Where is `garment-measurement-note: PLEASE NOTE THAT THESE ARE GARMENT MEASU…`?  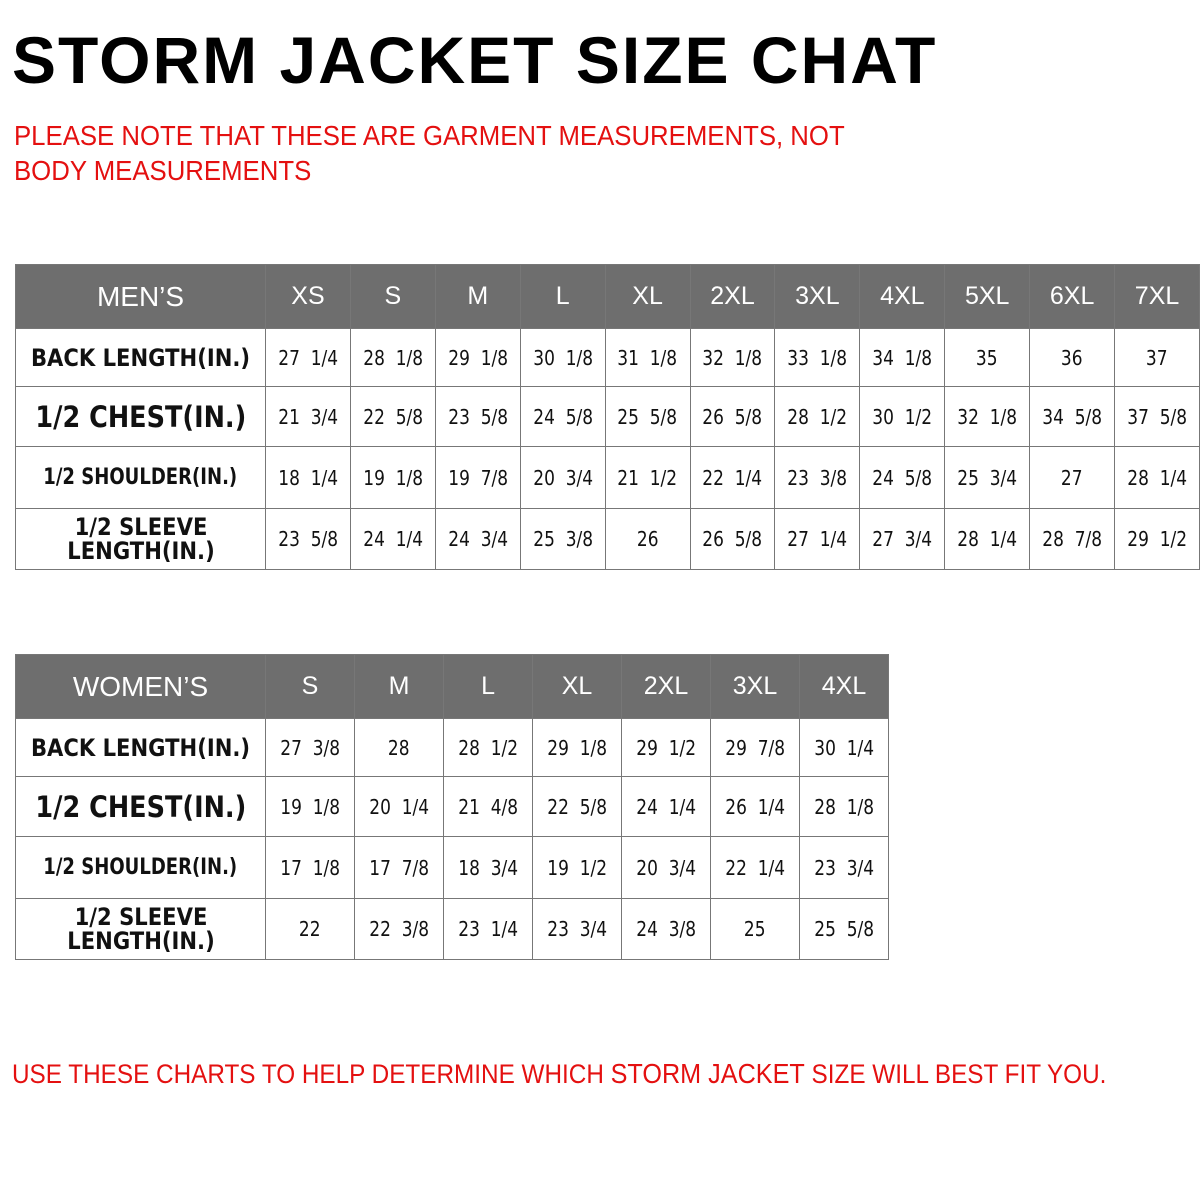 garment-measurement-note: PLEASE NOTE THAT THESE ARE GARMENT MEASU… is located at coordinates (429, 153).